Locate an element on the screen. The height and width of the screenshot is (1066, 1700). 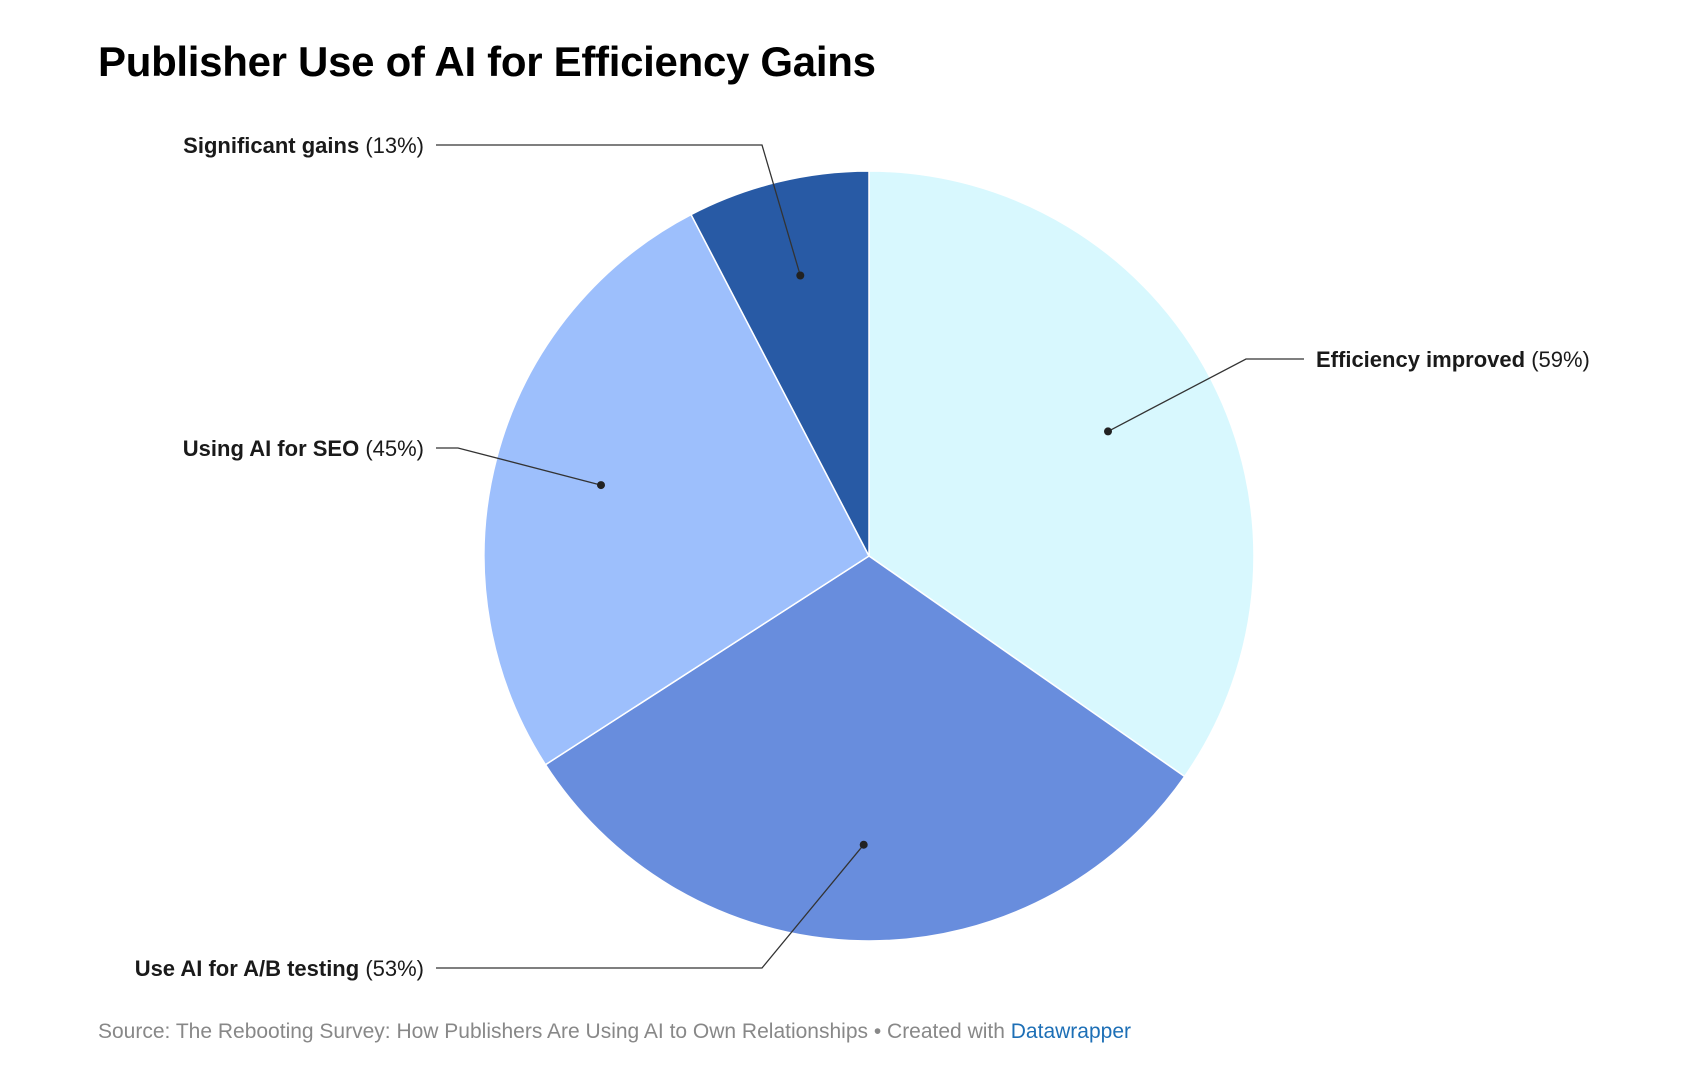
slice-label-1: Efficiency improved (59%) is located at coordinates (1453, 359).